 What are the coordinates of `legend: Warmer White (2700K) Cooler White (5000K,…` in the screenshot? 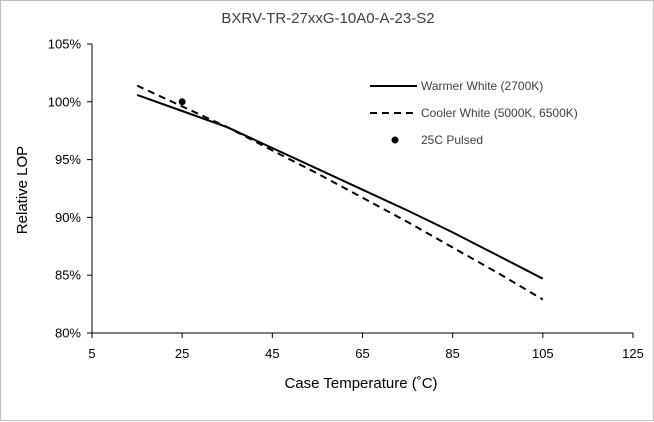 It's located at (474, 113).